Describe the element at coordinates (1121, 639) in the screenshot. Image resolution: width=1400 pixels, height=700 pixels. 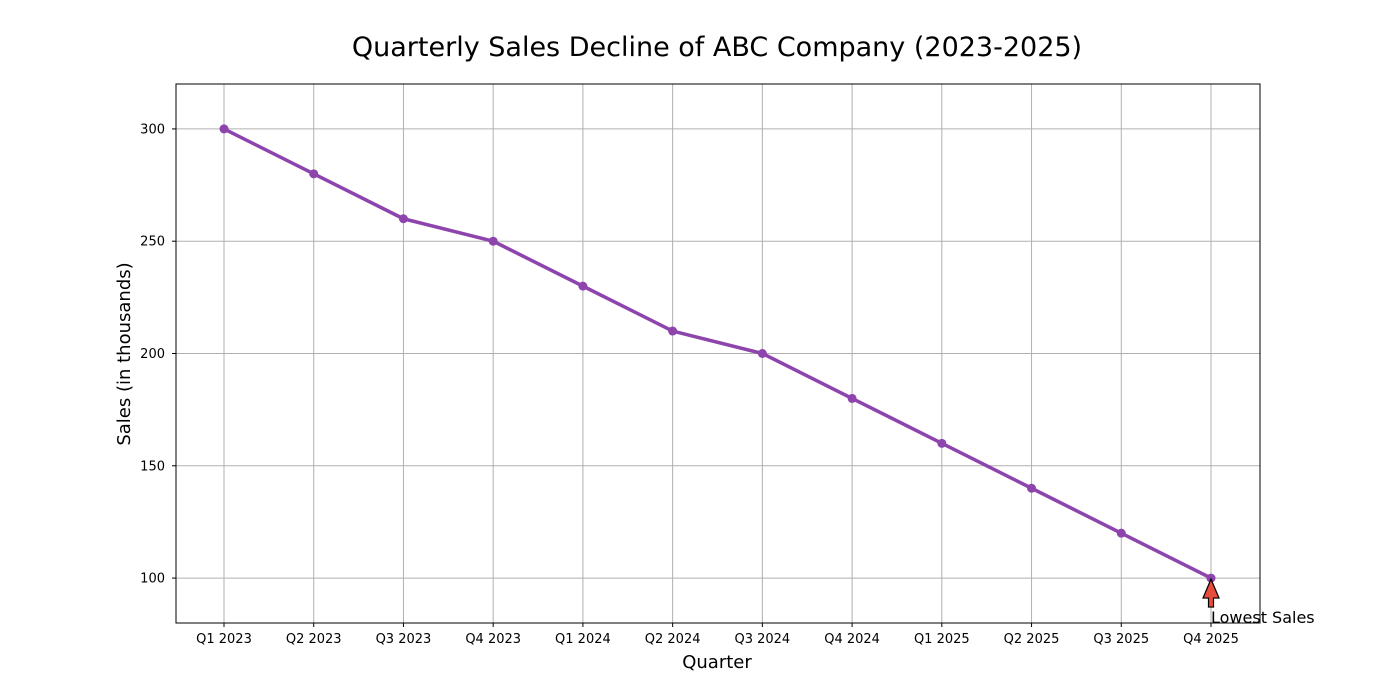
I see `x-tick-label: Q3 2025` at that location.